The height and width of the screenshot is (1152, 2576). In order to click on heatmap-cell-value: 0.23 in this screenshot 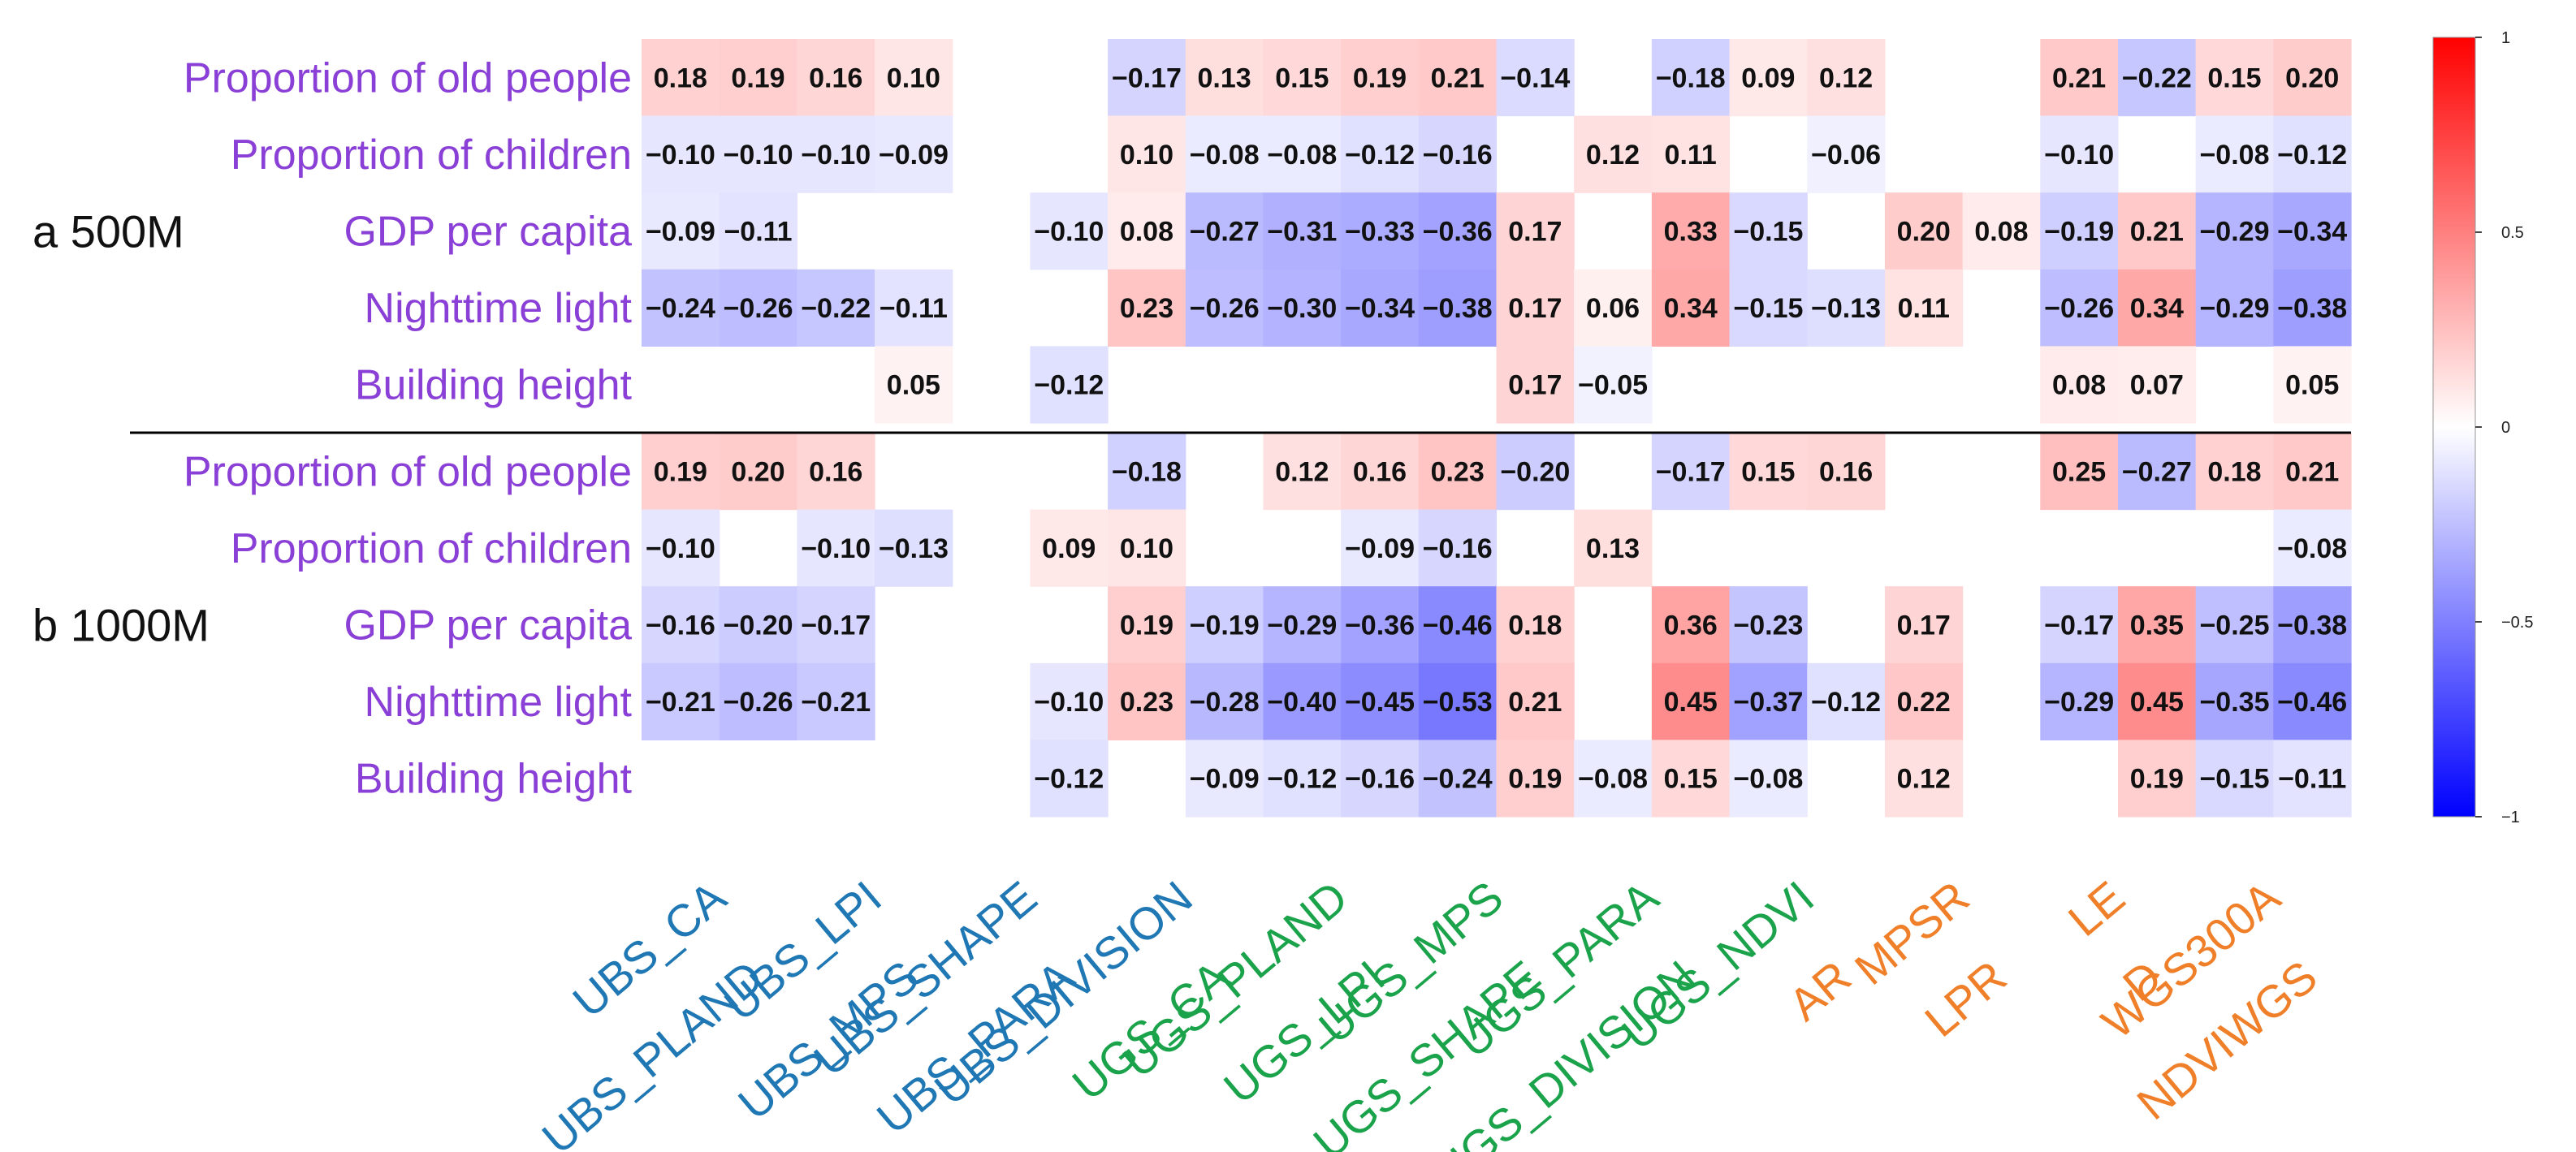, I will do `click(1146, 308)`.